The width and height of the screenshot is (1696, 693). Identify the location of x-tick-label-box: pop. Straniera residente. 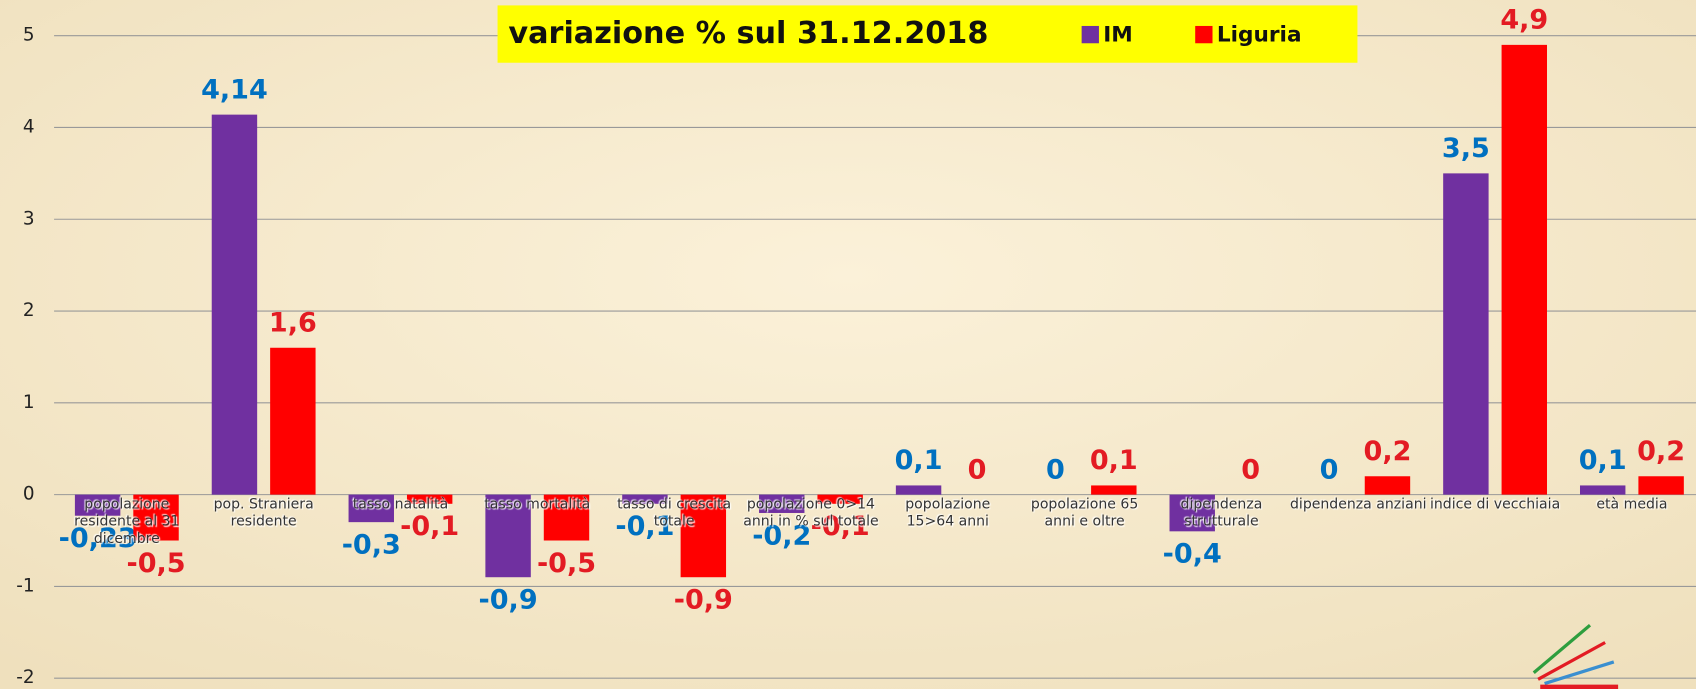
(263, 540).